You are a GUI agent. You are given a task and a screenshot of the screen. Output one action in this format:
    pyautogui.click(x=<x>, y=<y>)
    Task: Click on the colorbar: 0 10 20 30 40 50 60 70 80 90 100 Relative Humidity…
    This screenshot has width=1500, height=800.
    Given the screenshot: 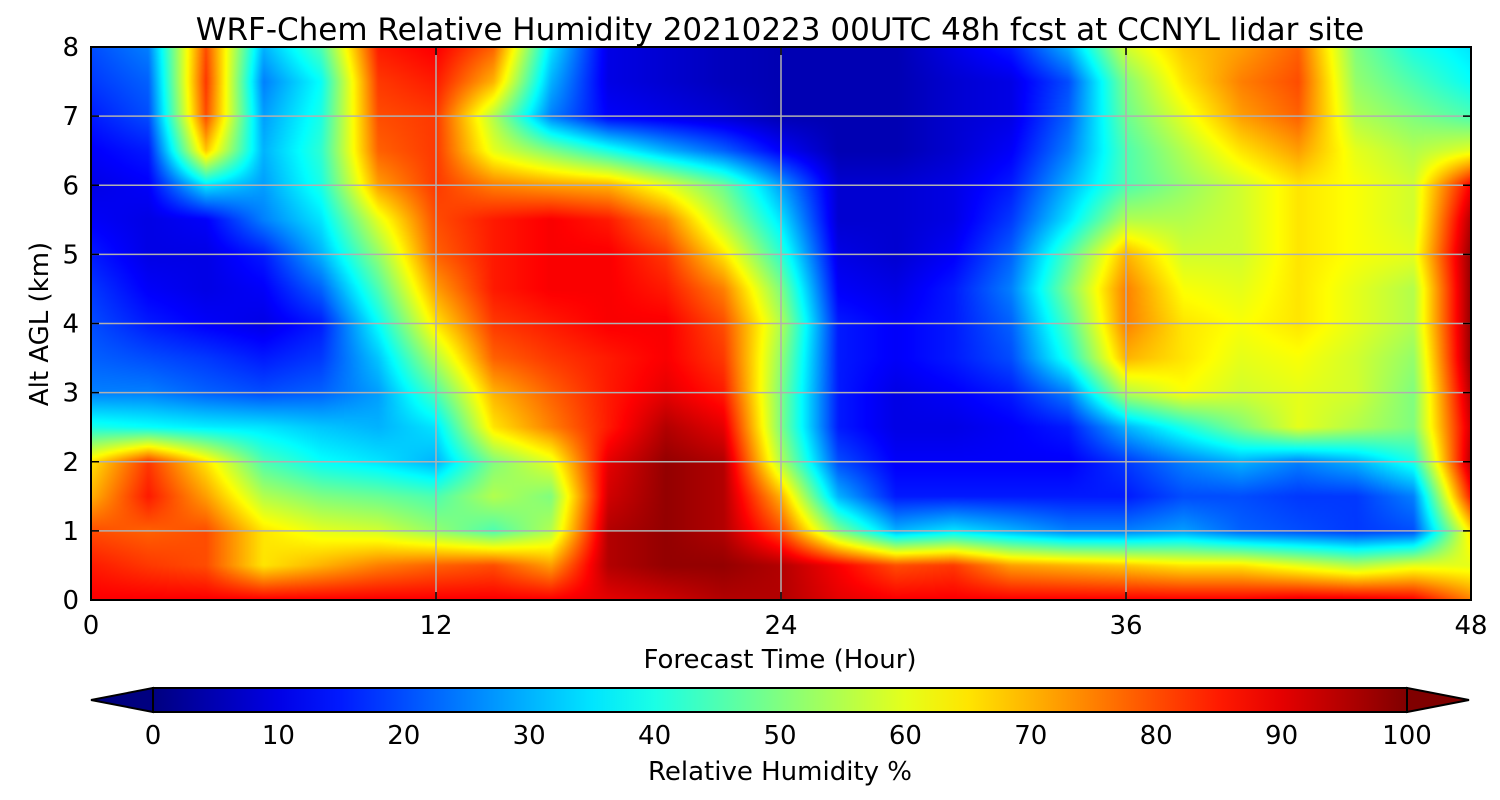 What is the action you would take?
    pyautogui.click(x=780, y=736)
    